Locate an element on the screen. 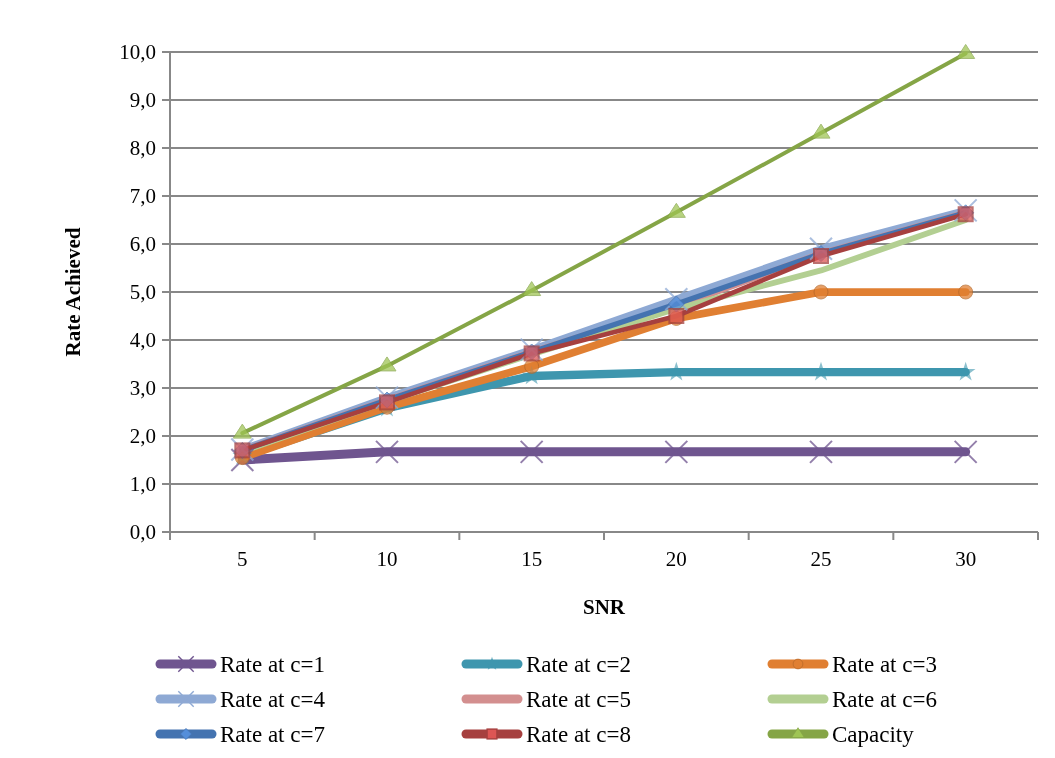  legend-label: Rate at c=6 is located at coordinates (884, 700).